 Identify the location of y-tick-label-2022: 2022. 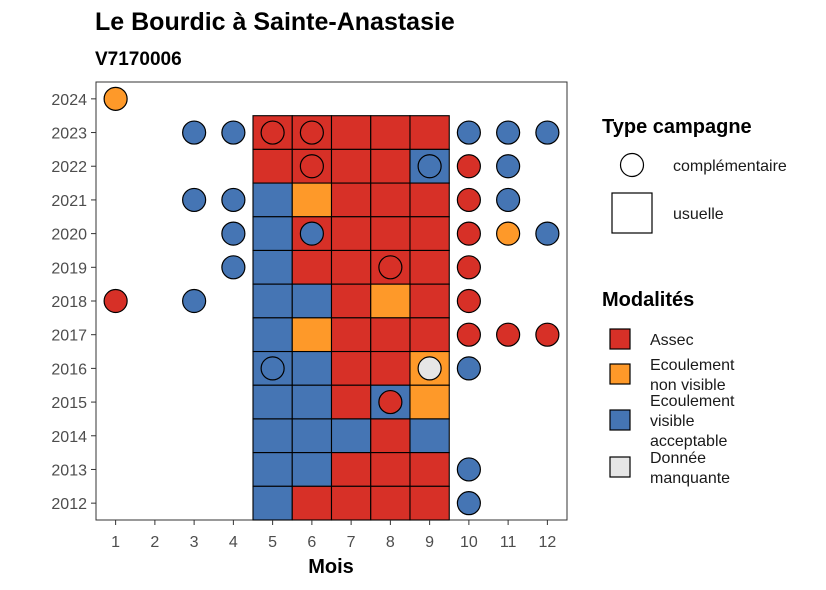
(69, 167).